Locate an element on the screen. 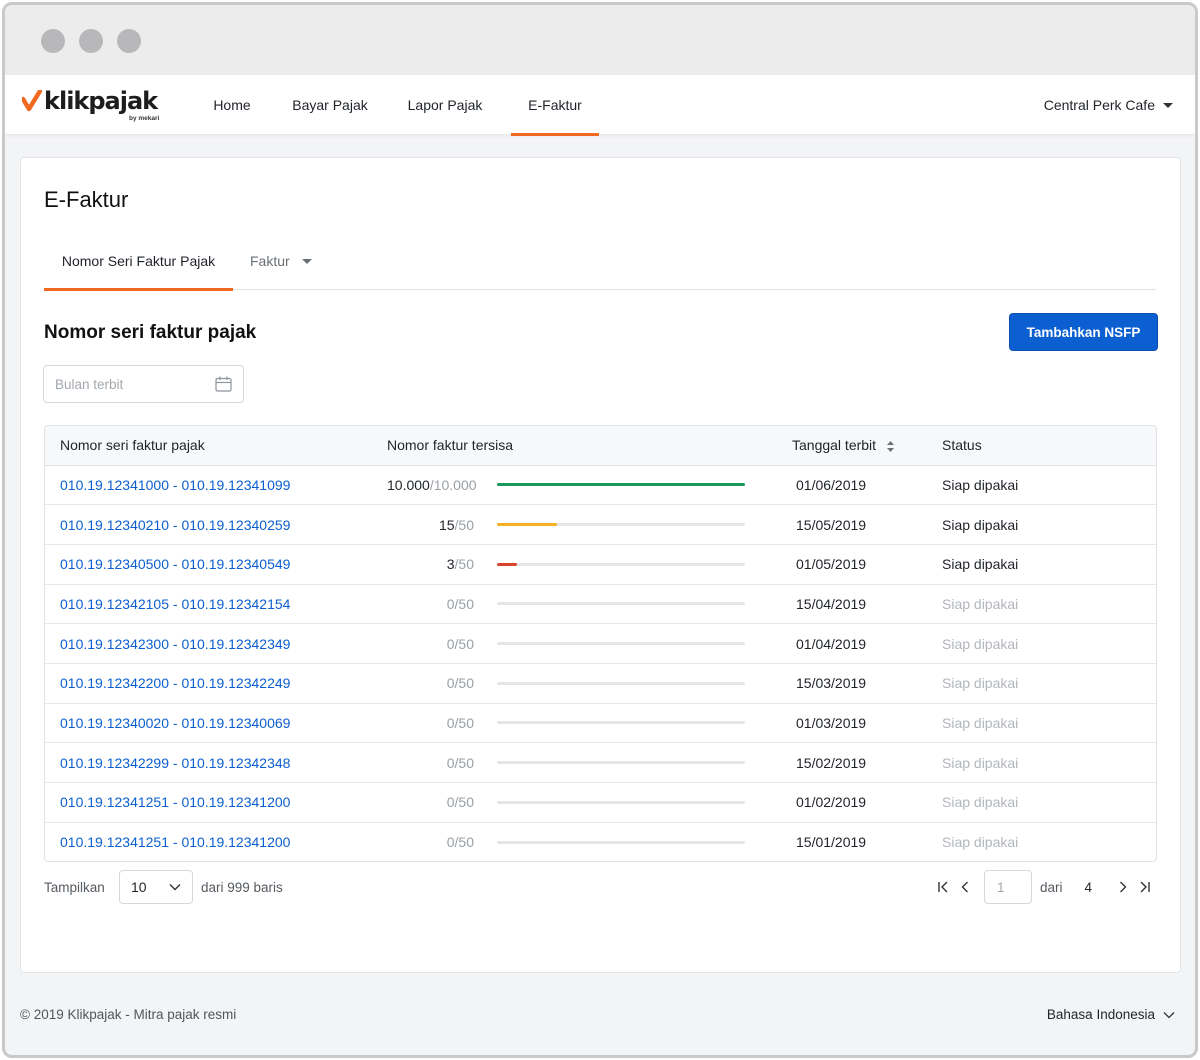 This screenshot has width=1200, height=1060. copyright-text: © 2019 Klikpajak - Mitra pajak resmi is located at coordinates (128, 1014).